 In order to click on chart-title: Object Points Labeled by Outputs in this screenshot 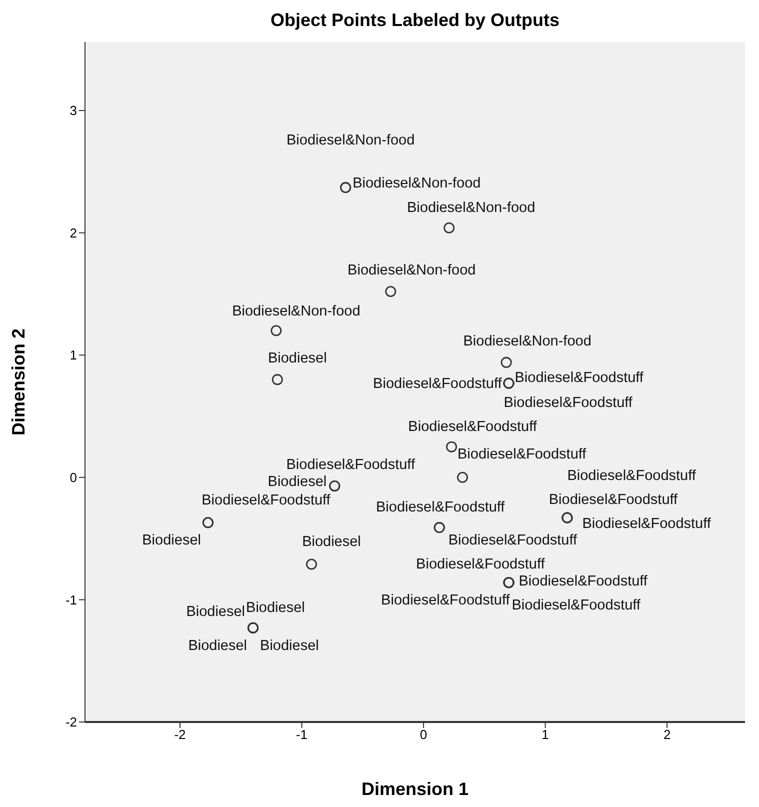, I will do `click(415, 20)`.